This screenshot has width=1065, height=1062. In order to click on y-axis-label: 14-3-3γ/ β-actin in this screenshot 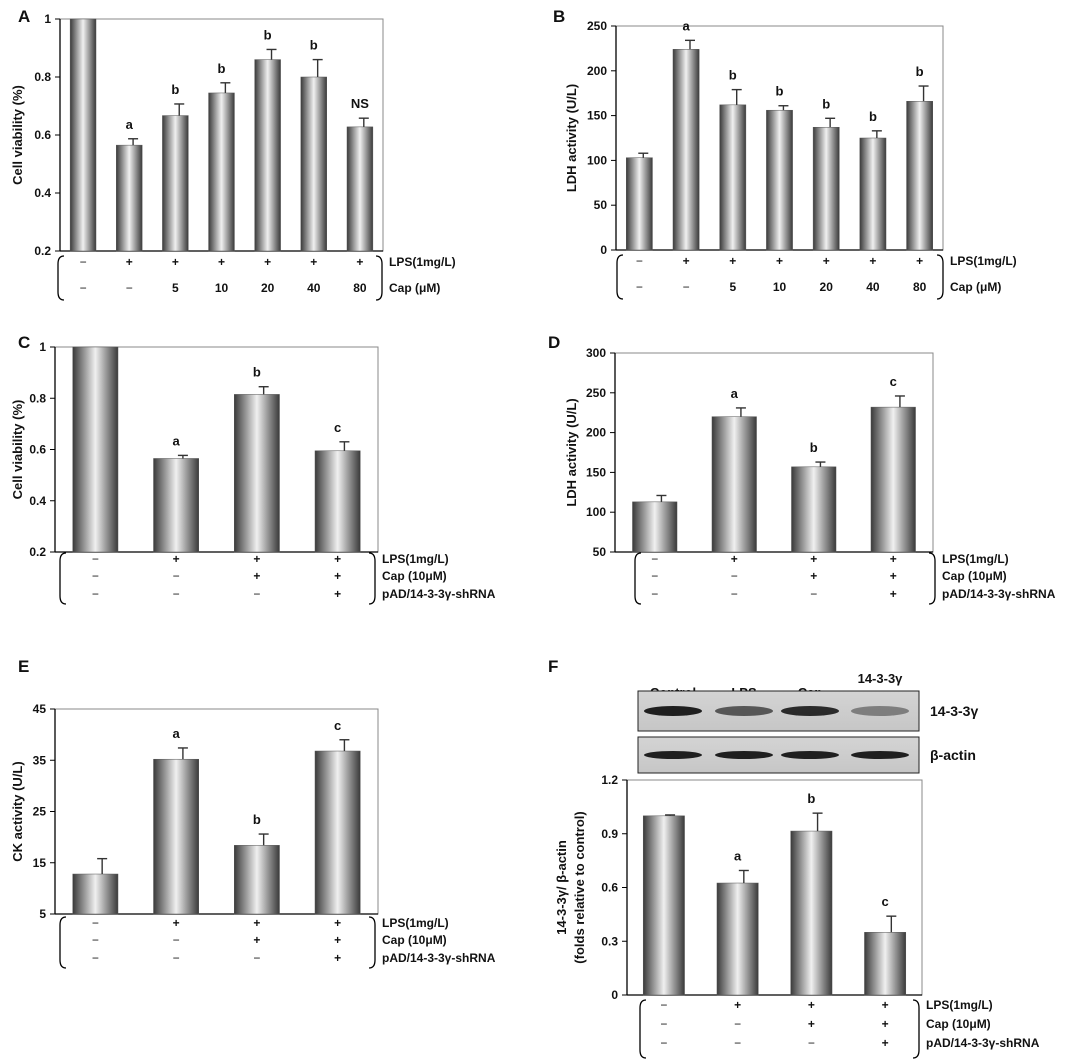, I will do `click(561, 887)`.